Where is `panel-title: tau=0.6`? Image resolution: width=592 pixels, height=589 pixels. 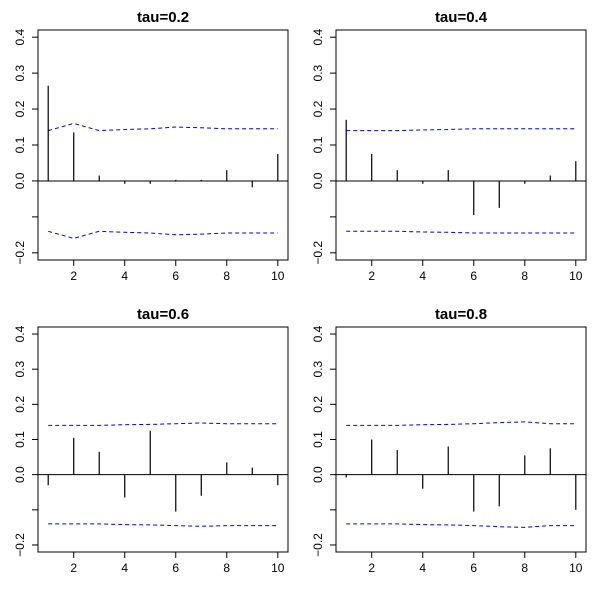
panel-title: tau=0.6 is located at coordinates (163, 314).